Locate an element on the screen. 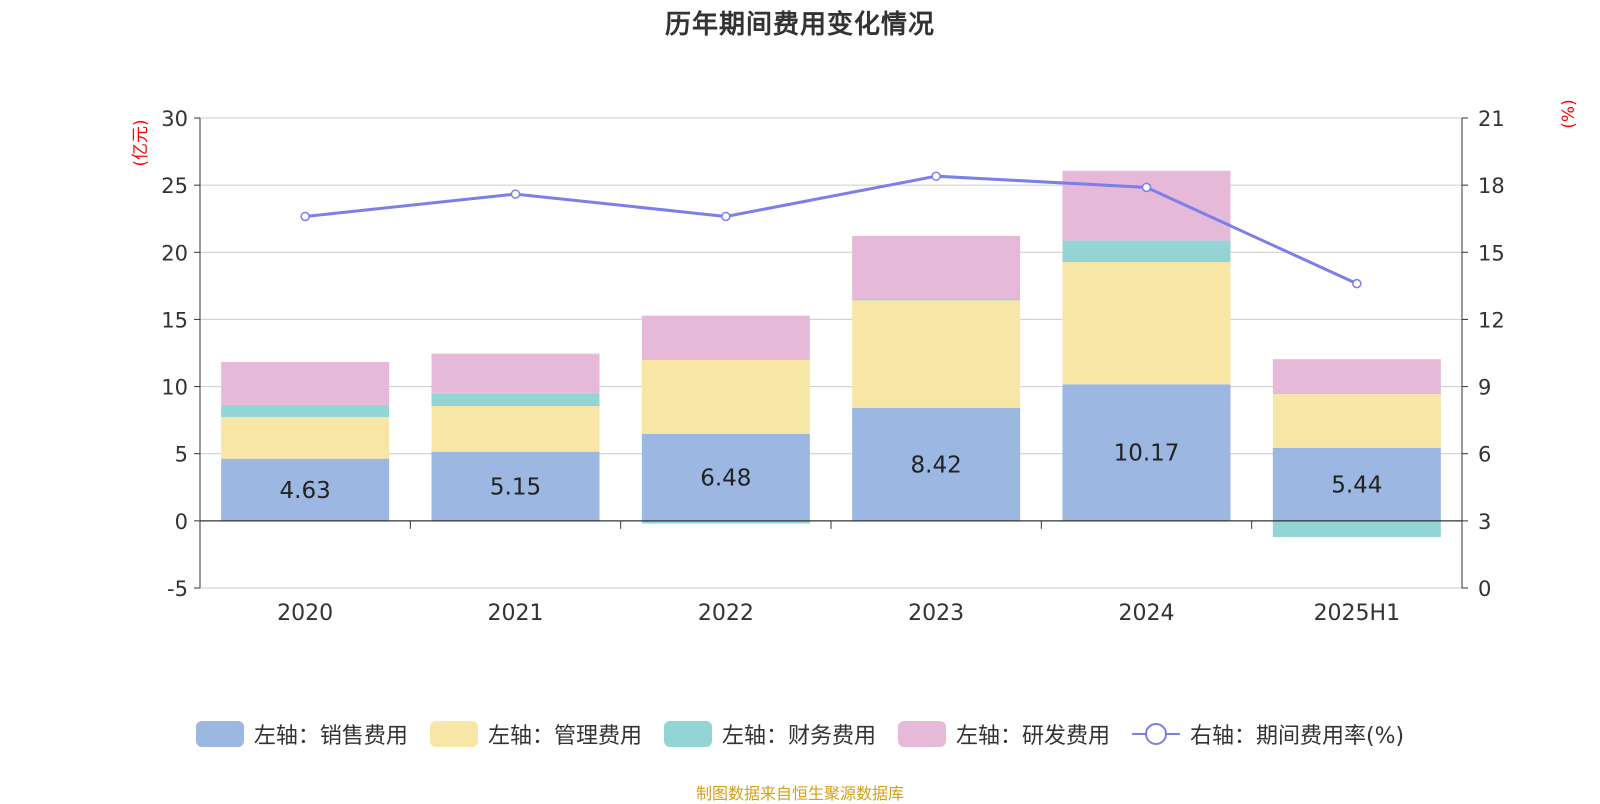 This screenshot has height=804, width=1600. left-tick-label: 30 is located at coordinates (174, 119).